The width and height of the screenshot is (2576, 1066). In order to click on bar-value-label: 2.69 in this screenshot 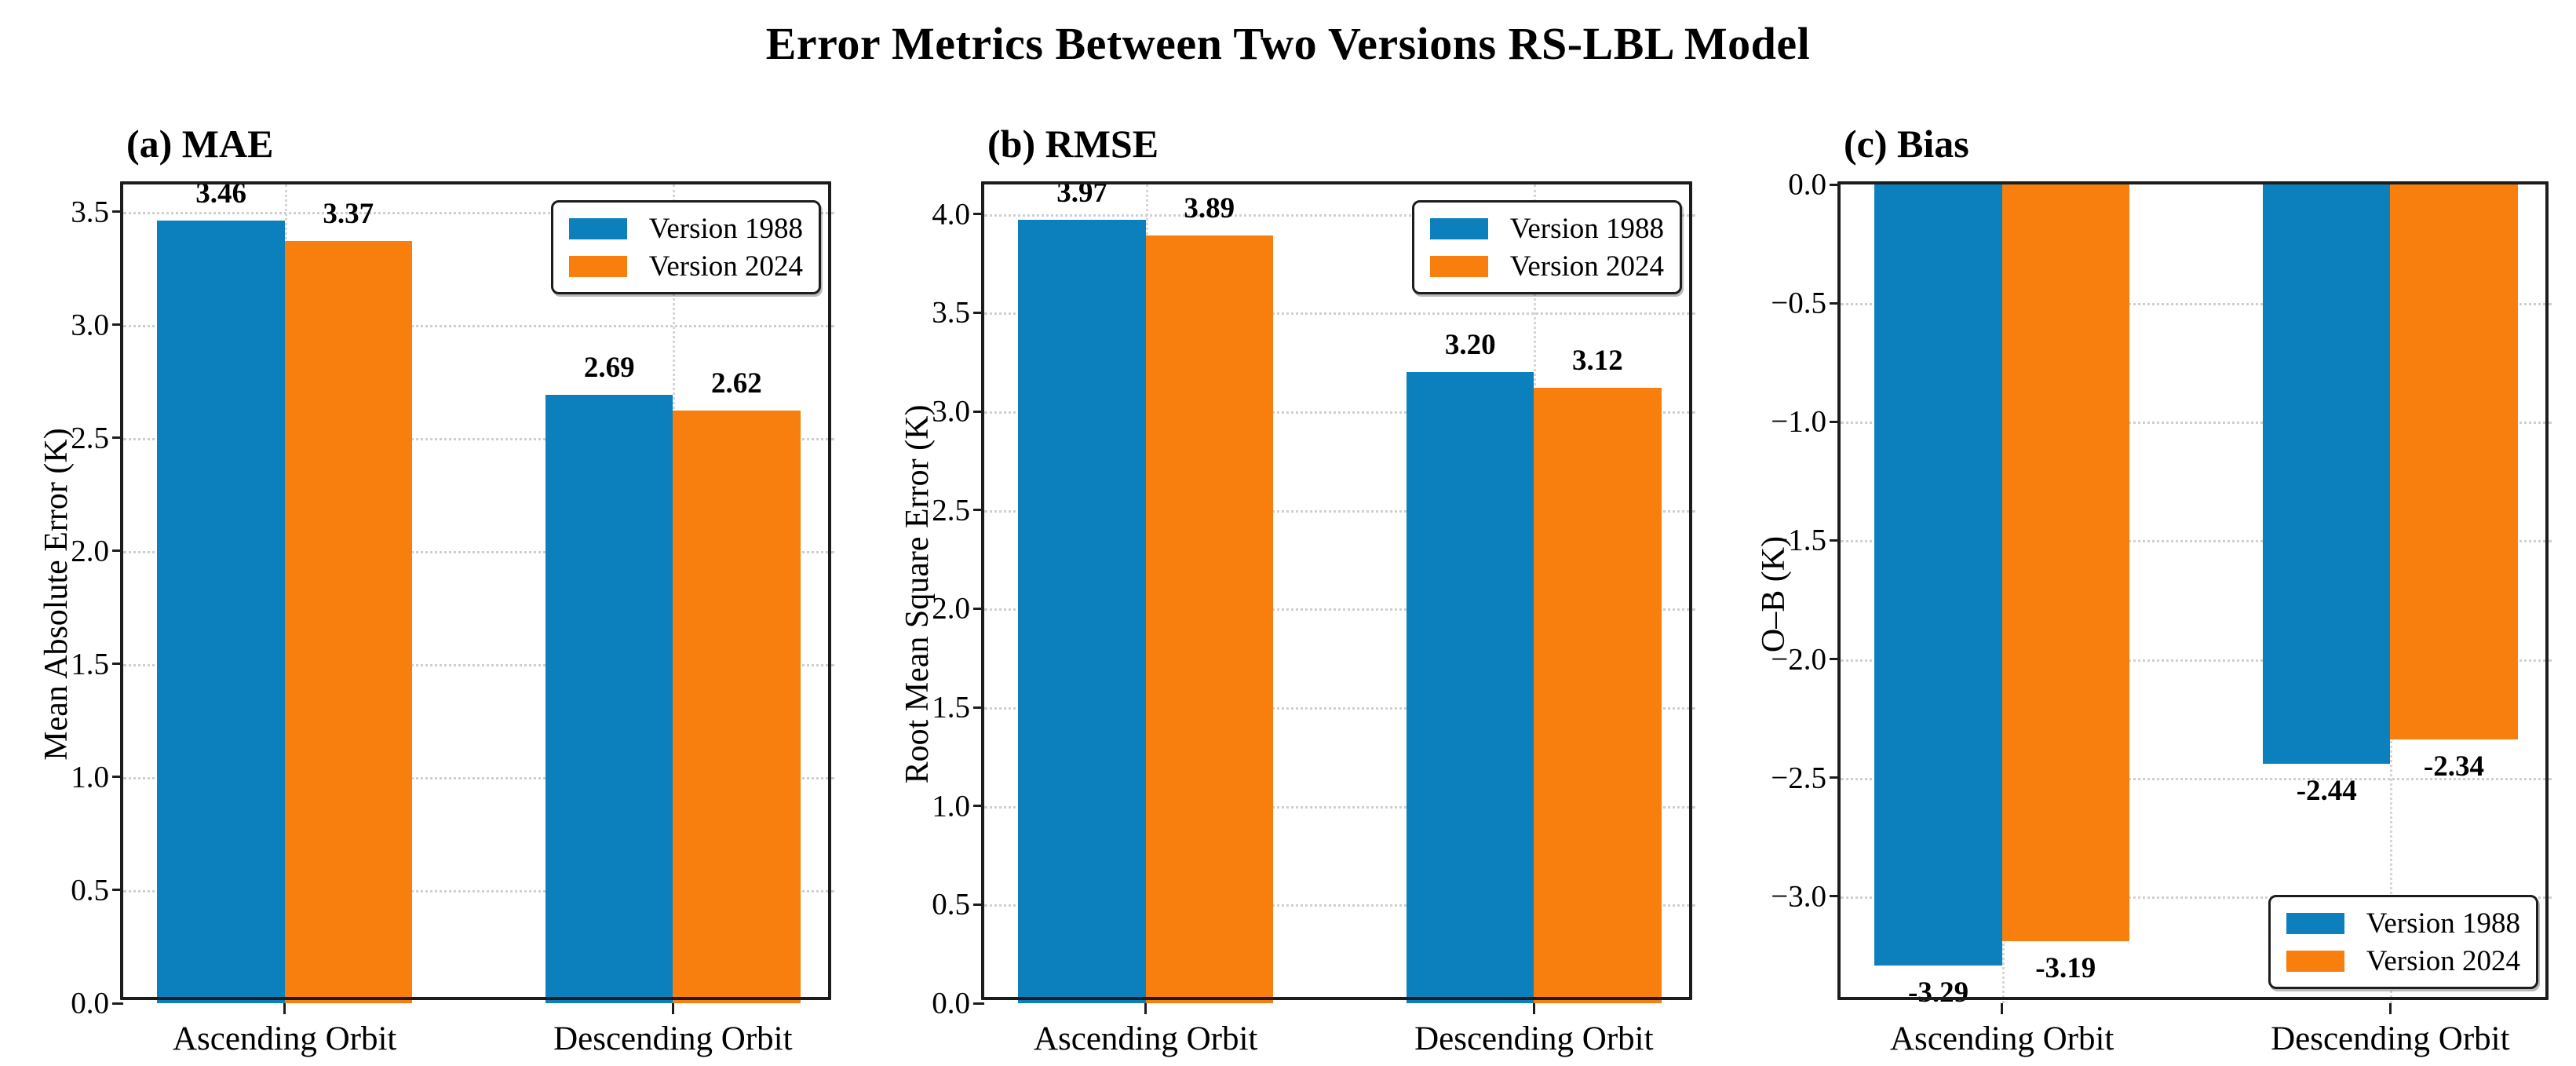, I will do `click(609, 367)`.